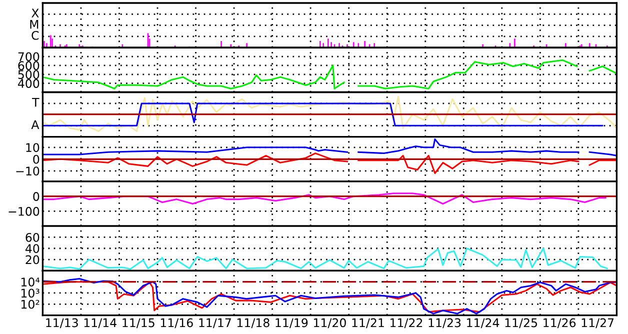  I want to click on y-tick-label: 60, so click(33, 237).